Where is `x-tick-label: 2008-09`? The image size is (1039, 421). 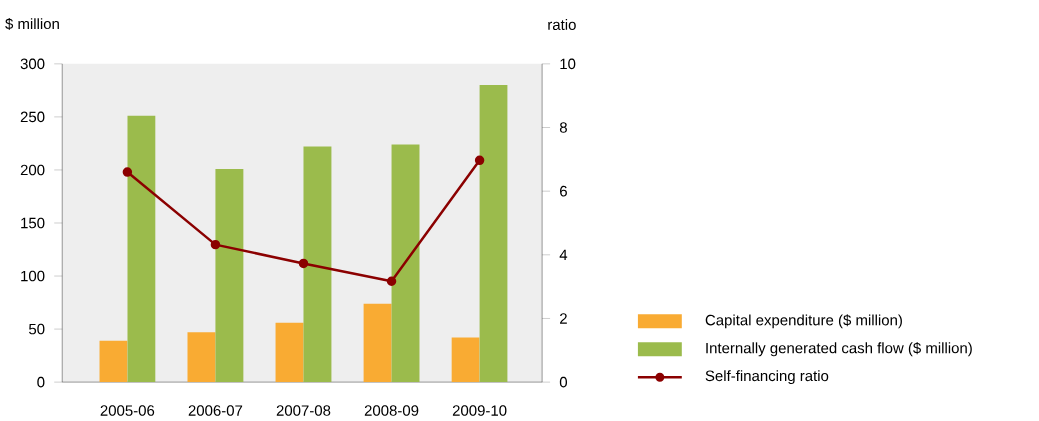 x-tick-label: 2008-09 is located at coordinates (391, 410).